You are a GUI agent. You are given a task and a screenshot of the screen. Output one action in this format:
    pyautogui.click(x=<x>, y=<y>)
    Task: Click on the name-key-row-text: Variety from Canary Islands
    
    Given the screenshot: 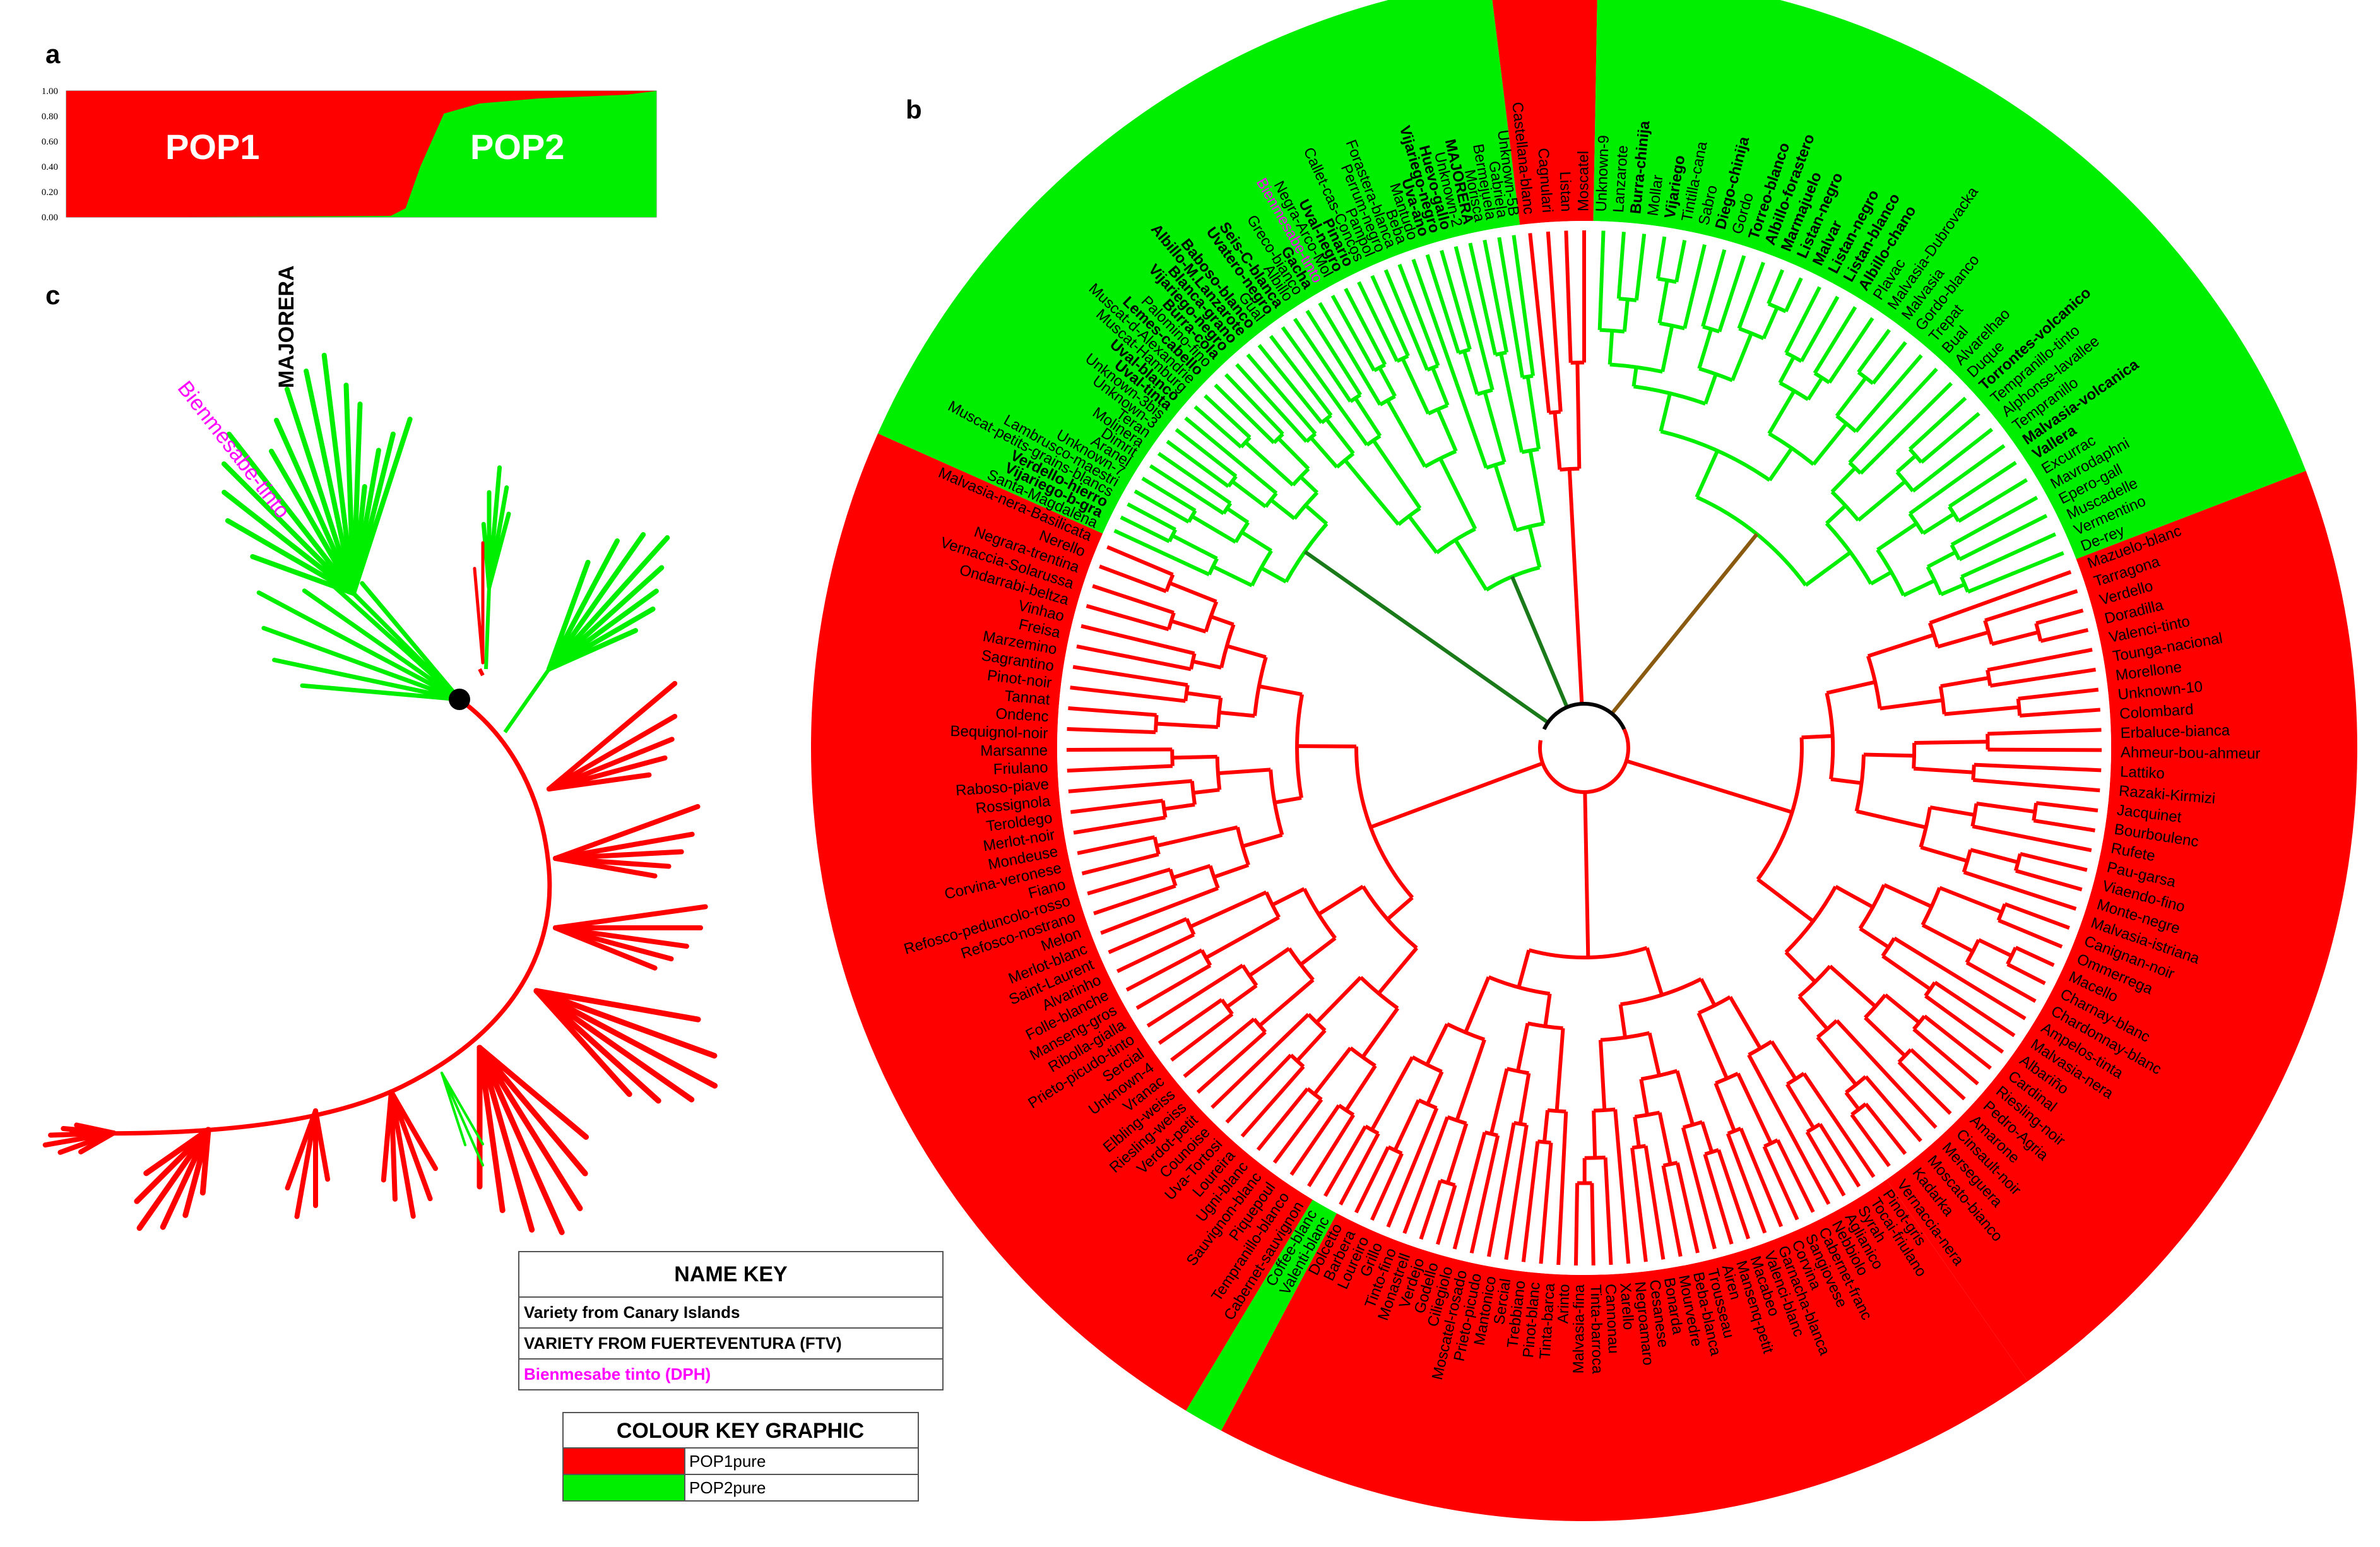 What is the action you would take?
    pyautogui.click(x=632, y=1312)
    